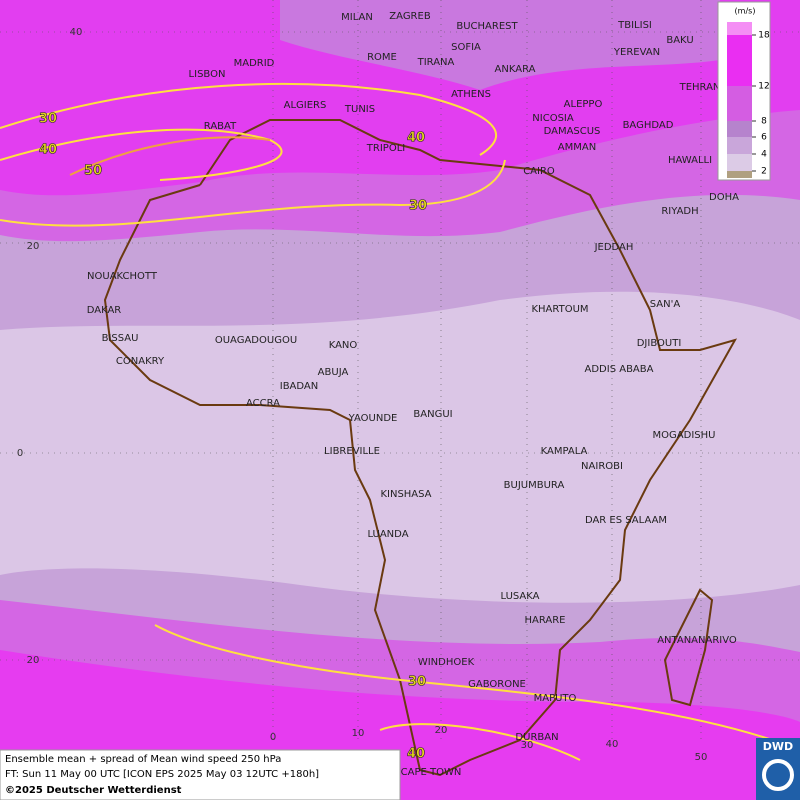 The image size is (800, 800). What do you see at coordinates (299, 386) in the screenshot?
I see `city-label: IBADAN` at bounding box center [299, 386].